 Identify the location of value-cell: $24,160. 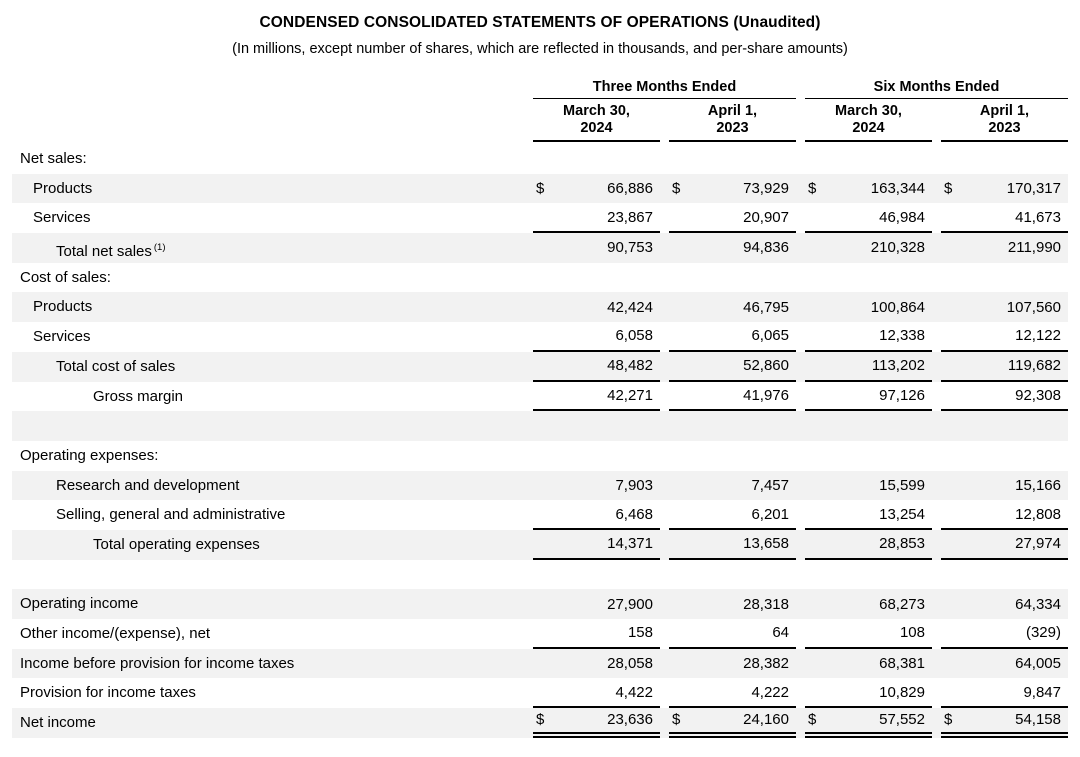
(732, 723).